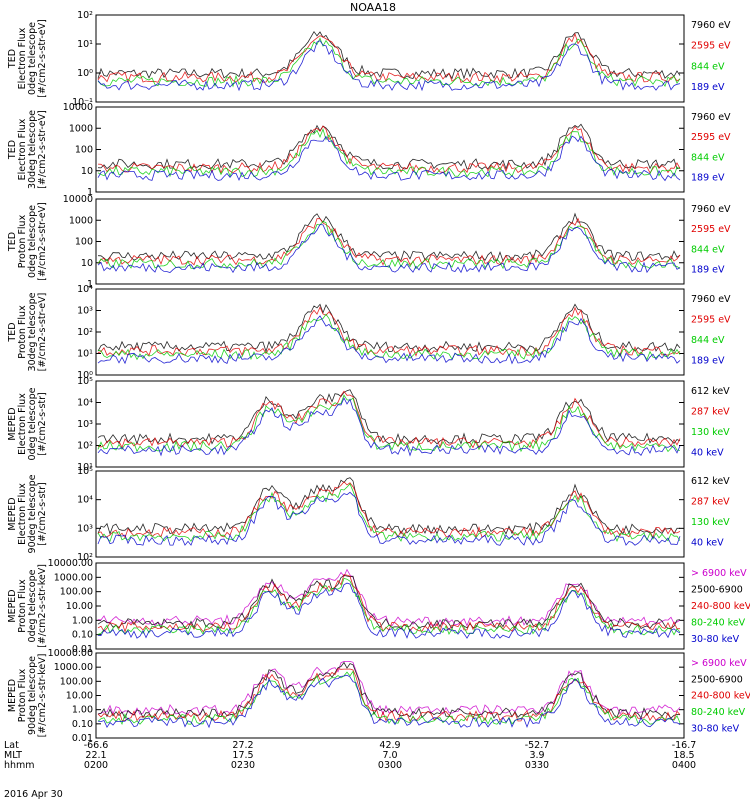  I want to click on bottom-tick-mlt: 22.1, so click(95, 755).